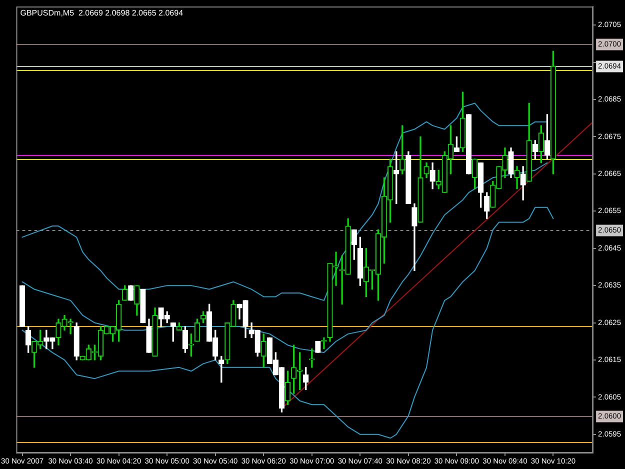 This screenshot has width=625, height=469. Describe the element at coordinates (102, 13) in the screenshot. I see `chart-title: GBPUSDm,M5 2.0669 2.0698 2.0665 2.0694` at that location.